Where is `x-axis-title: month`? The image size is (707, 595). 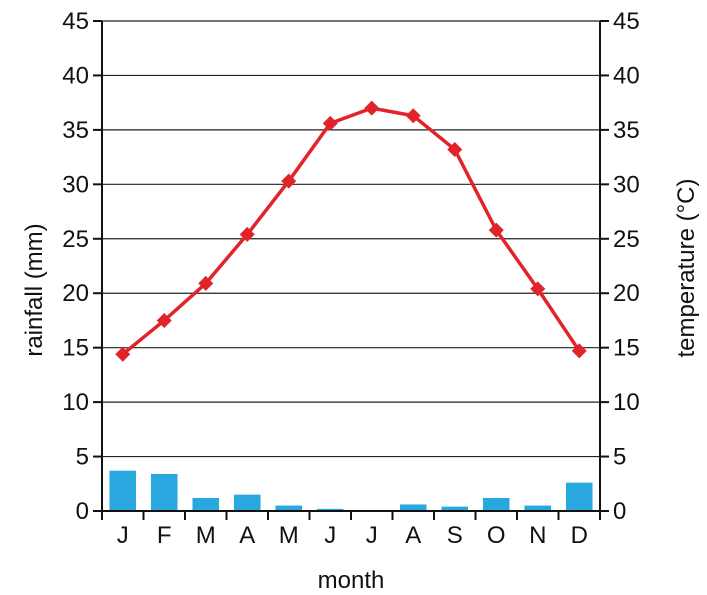 x-axis-title: month is located at coordinates (351, 580).